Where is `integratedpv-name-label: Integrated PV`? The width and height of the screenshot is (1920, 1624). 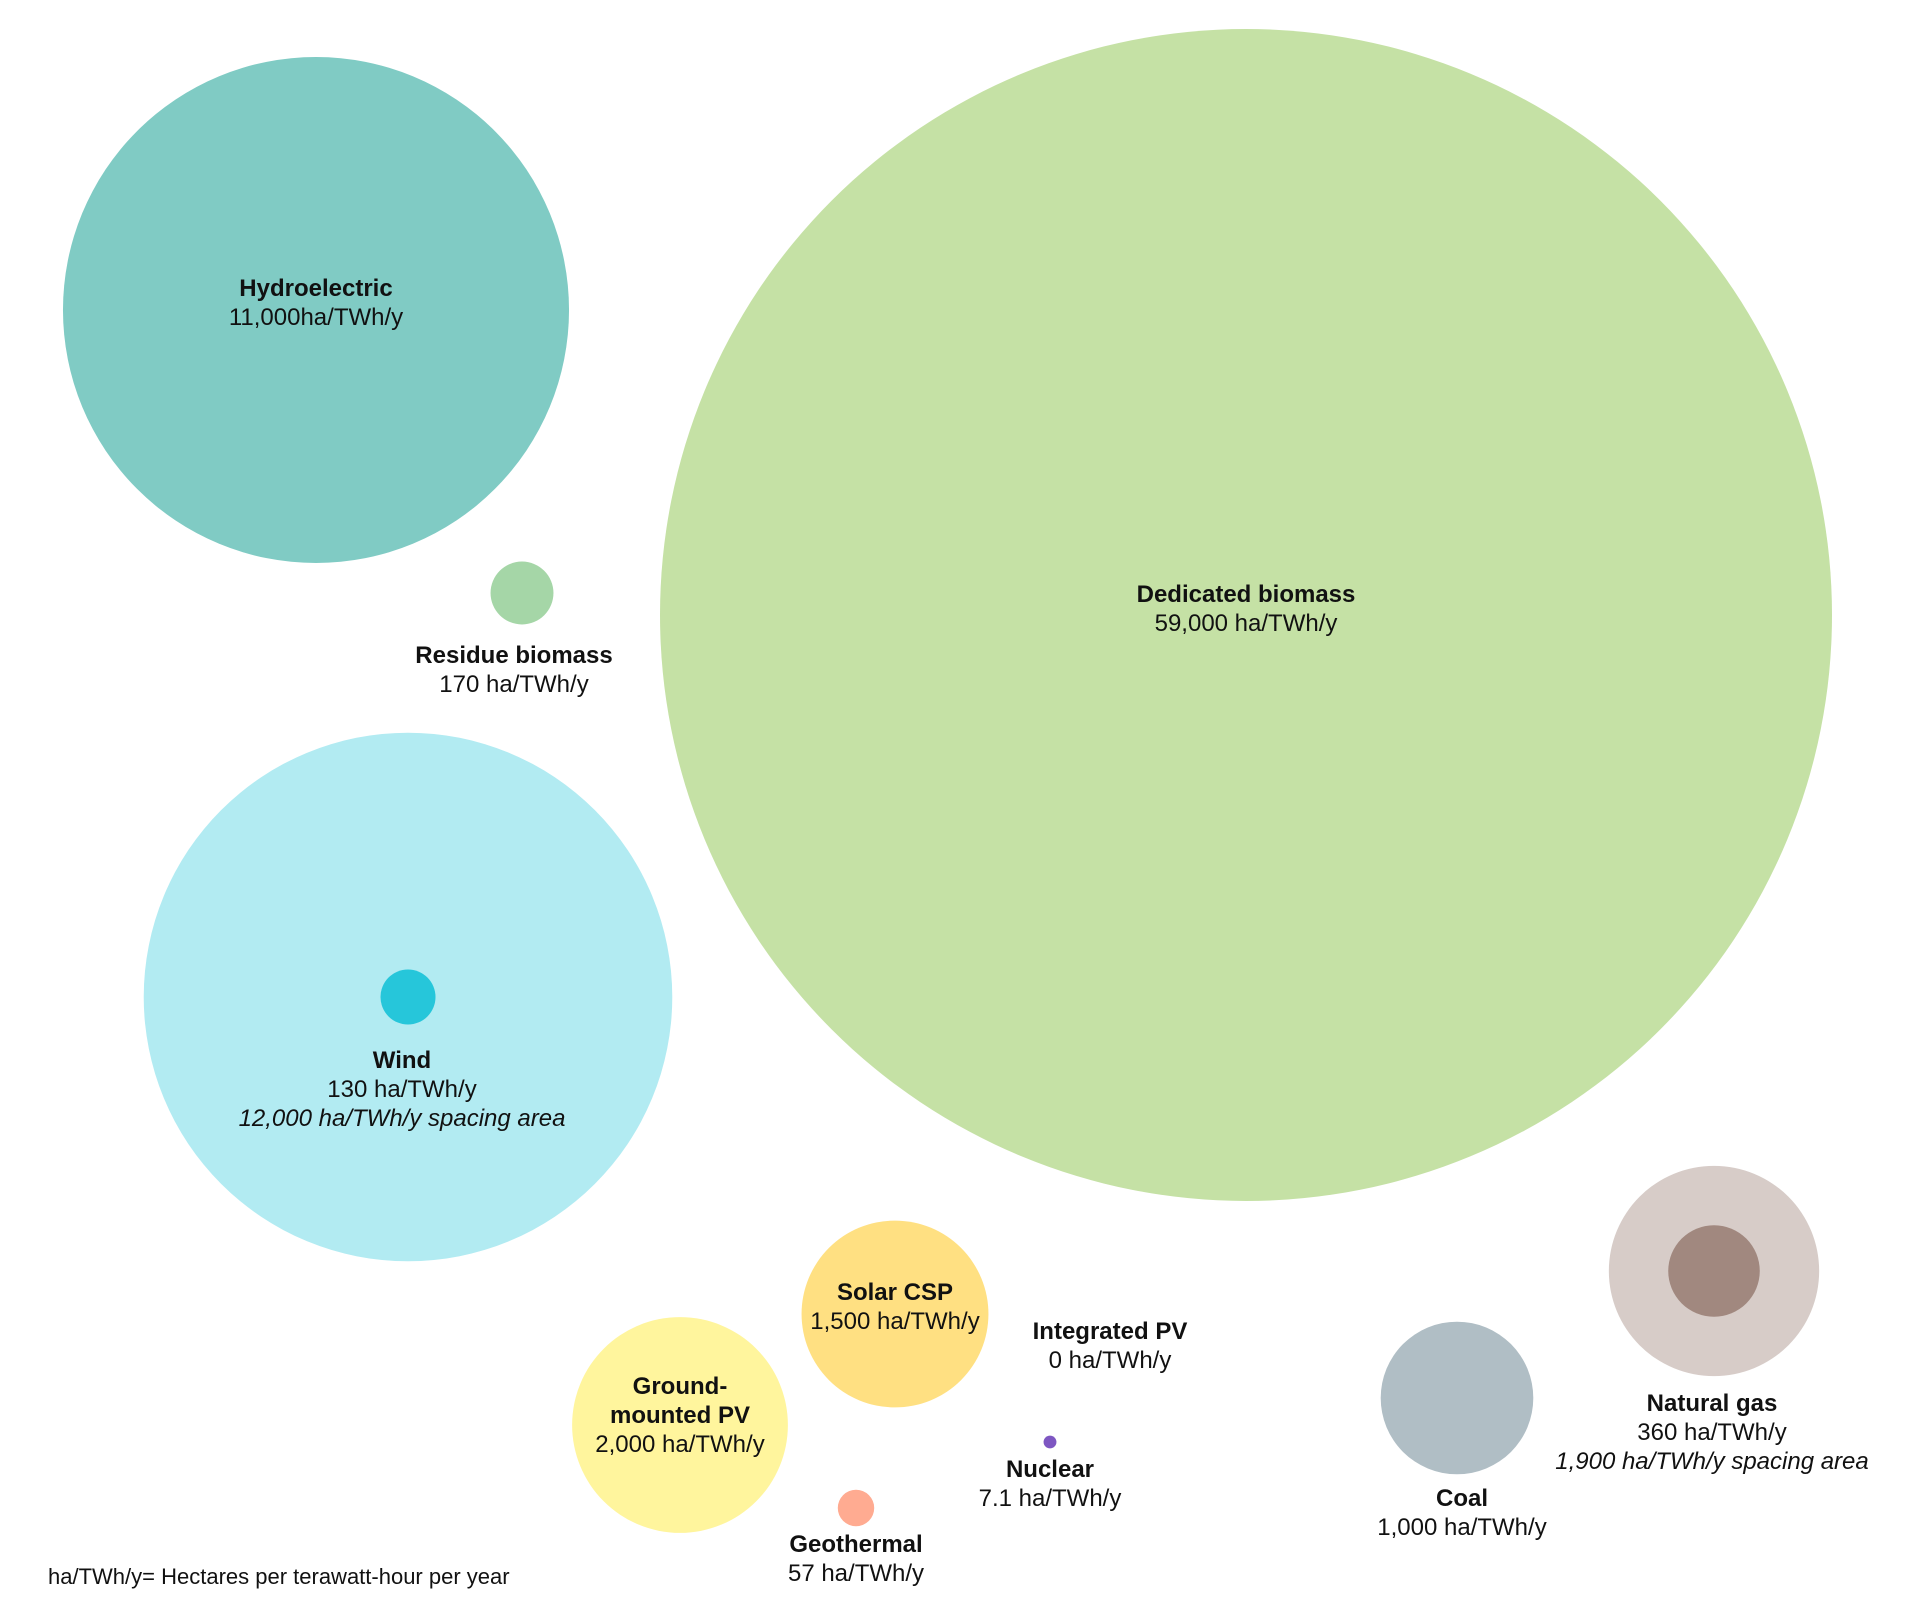 integratedpv-name-label: Integrated PV is located at coordinates (1110, 1331).